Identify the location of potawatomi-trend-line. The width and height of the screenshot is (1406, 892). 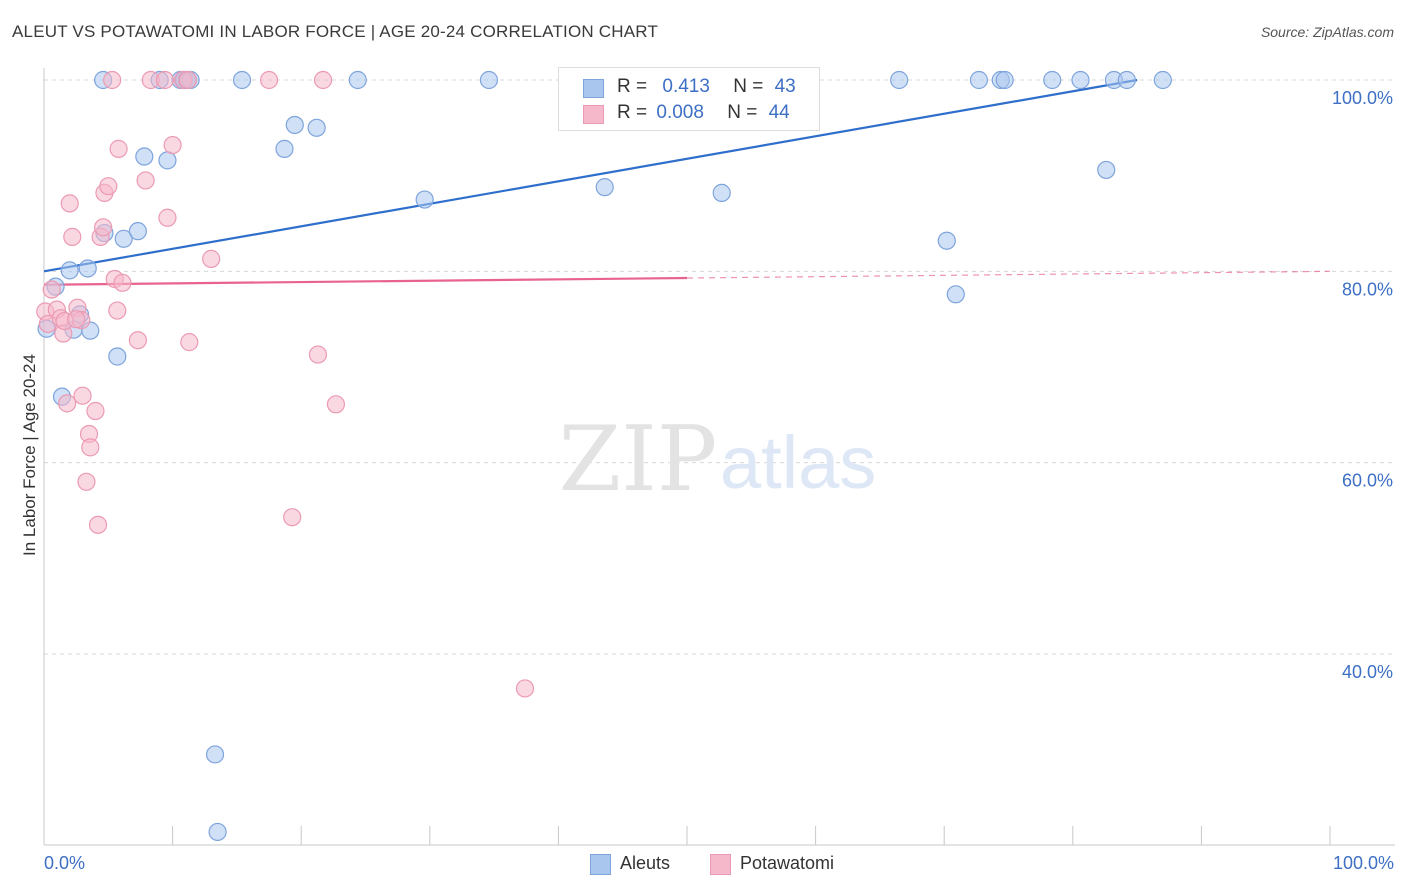
(365, 281).